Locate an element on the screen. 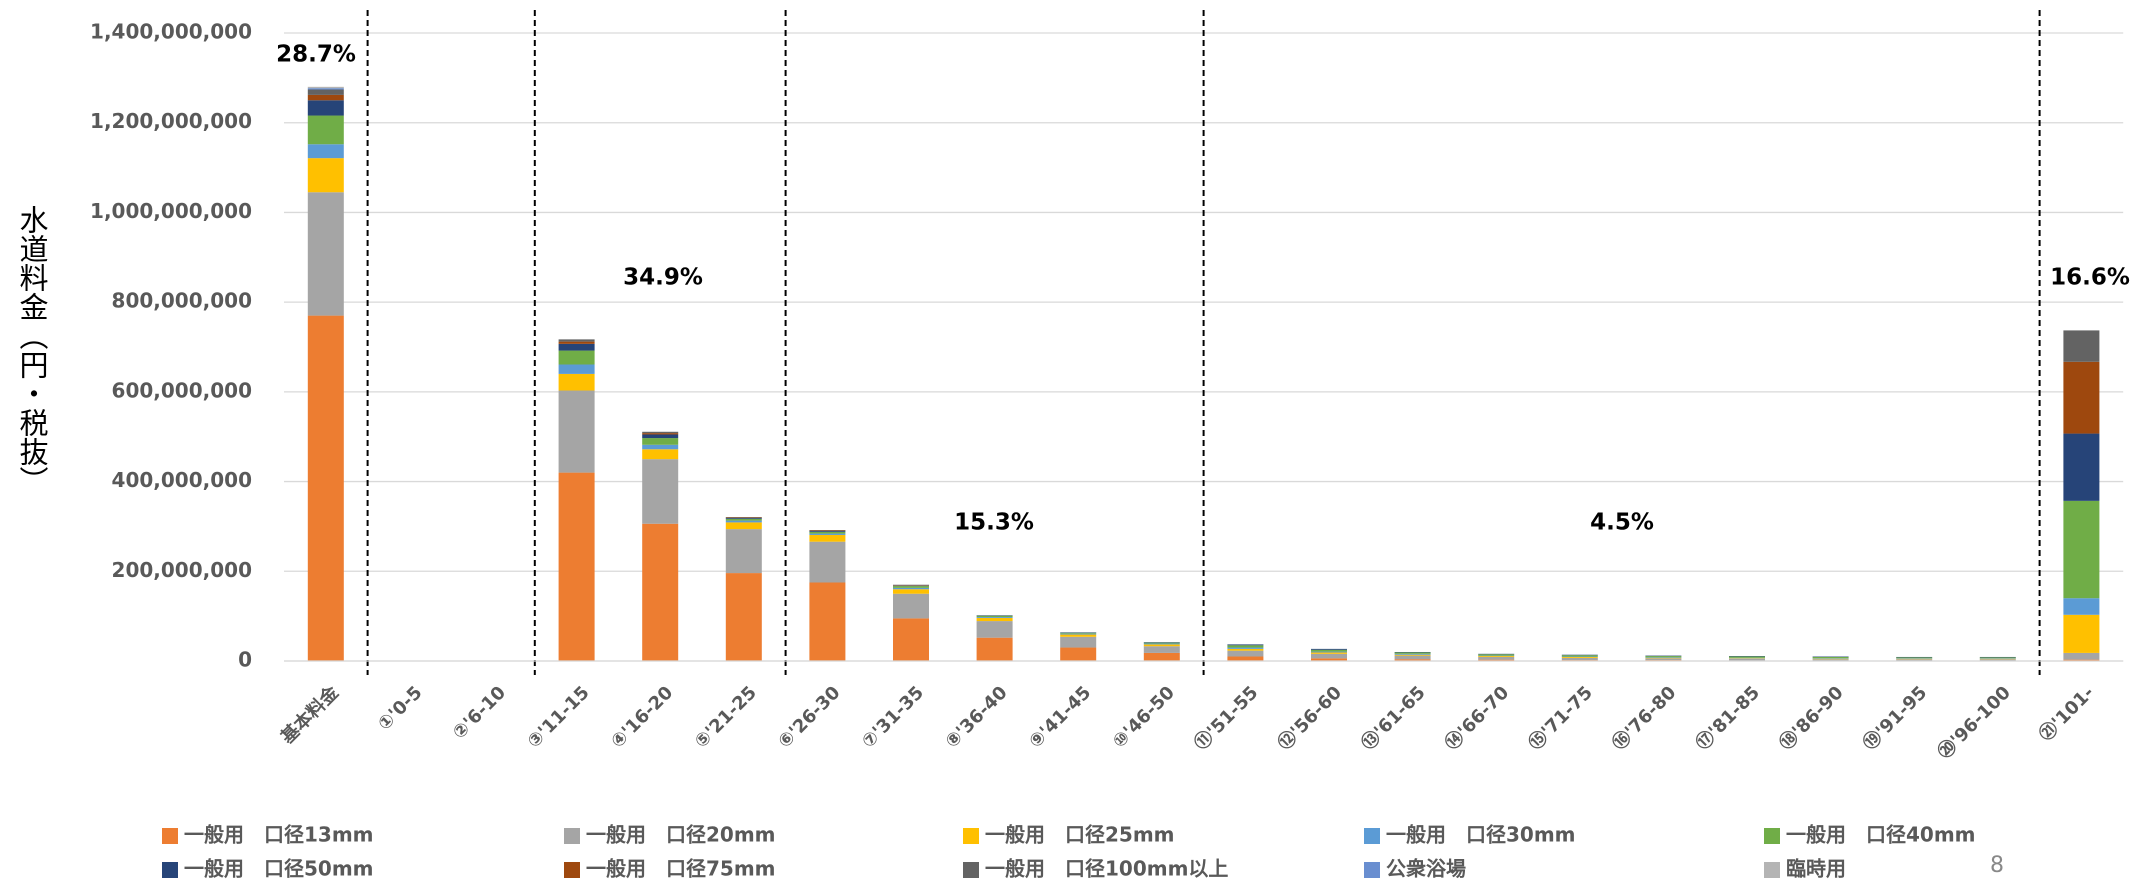  x-tick-label: ⑧'36-40 is located at coordinates (976, 717).